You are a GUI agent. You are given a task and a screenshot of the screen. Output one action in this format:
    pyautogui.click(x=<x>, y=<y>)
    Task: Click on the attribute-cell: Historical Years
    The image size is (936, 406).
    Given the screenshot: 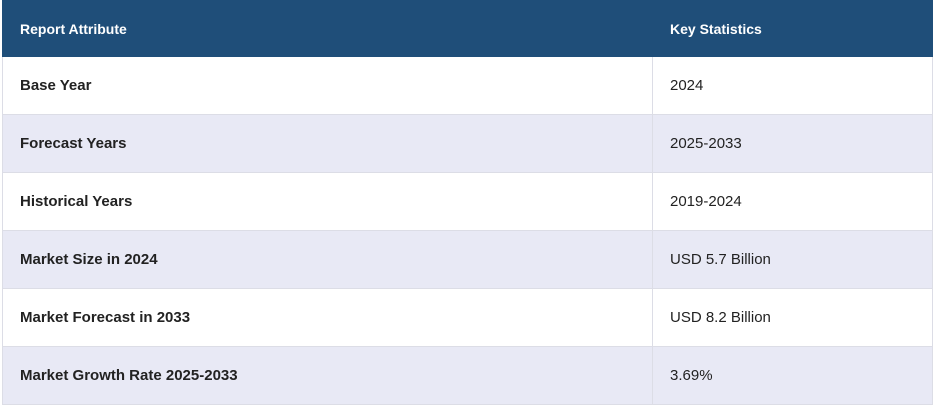 What is the action you would take?
    pyautogui.click(x=327, y=201)
    